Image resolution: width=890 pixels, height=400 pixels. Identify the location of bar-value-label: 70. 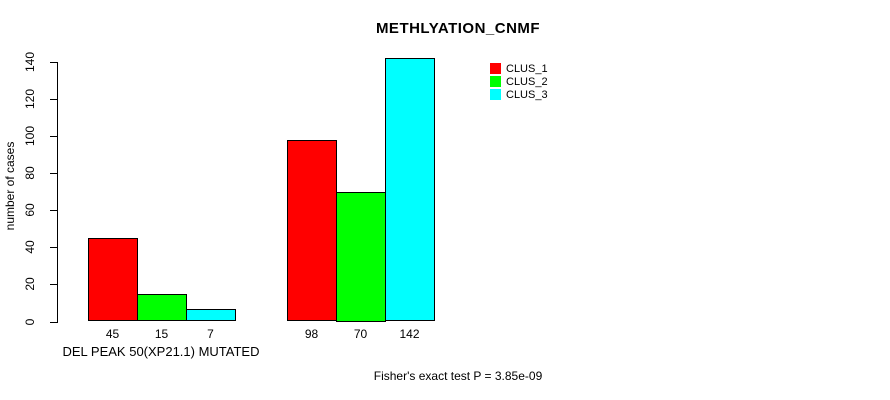
(360, 334).